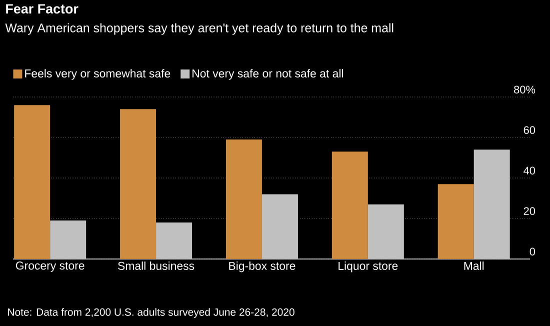 The image size is (550, 326). Describe the element at coordinates (151, 313) in the screenshot. I see `text: Note: Data from 2,200 U.S. adults surveyed June 26-28, 2020` at that location.